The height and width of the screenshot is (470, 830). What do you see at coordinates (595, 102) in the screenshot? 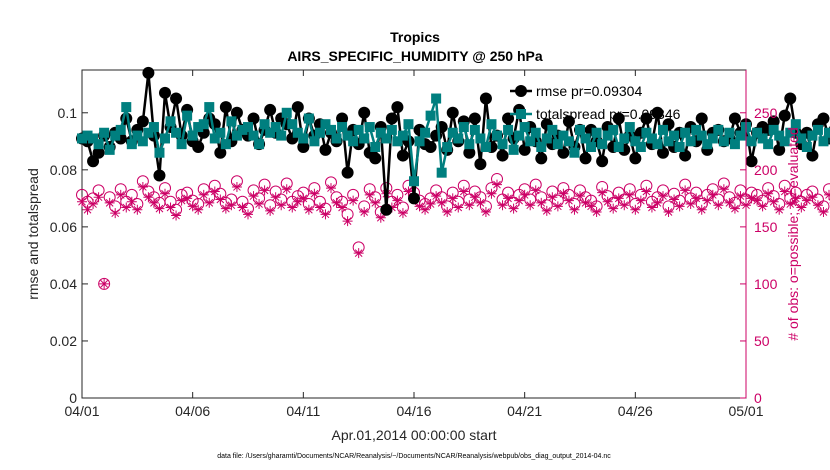
I see `legend: rmse pr=0.09304 totalspread pr=0.09346` at bounding box center [595, 102].